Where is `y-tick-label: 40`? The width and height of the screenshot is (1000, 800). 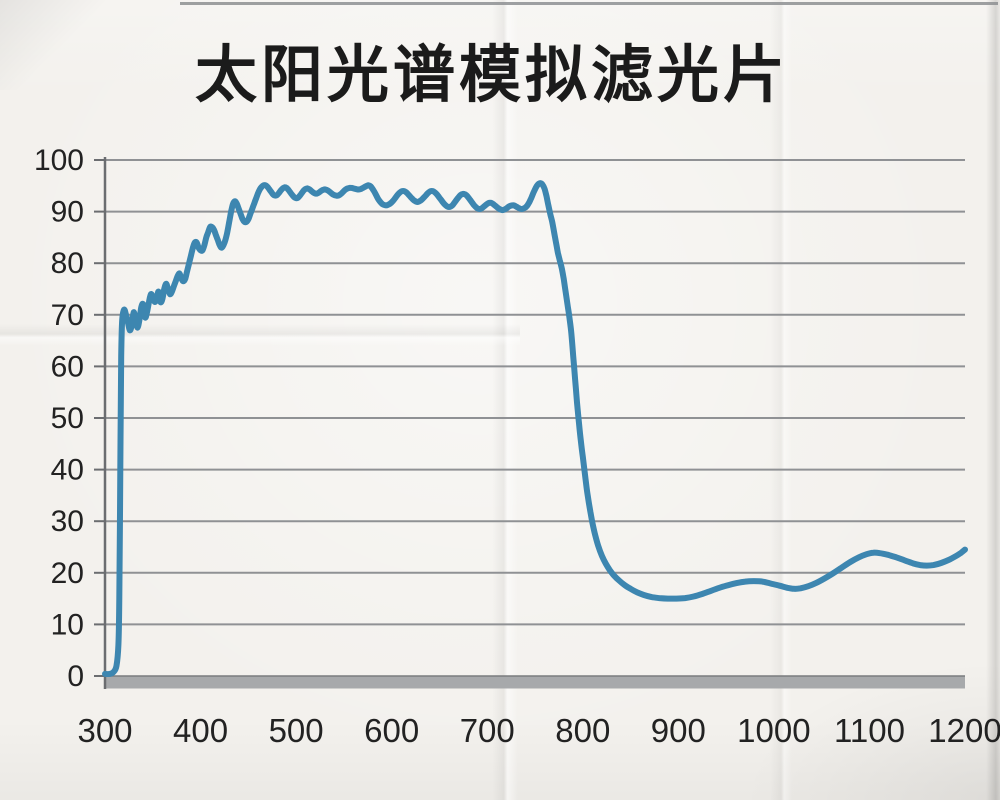
y-tick-label: 40 is located at coordinates (67, 470).